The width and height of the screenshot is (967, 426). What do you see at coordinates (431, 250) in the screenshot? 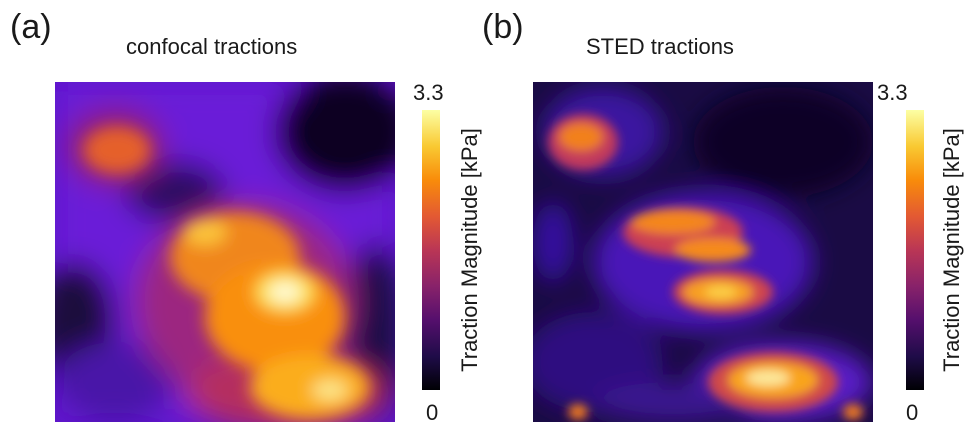
I see `colorbar-a` at bounding box center [431, 250].